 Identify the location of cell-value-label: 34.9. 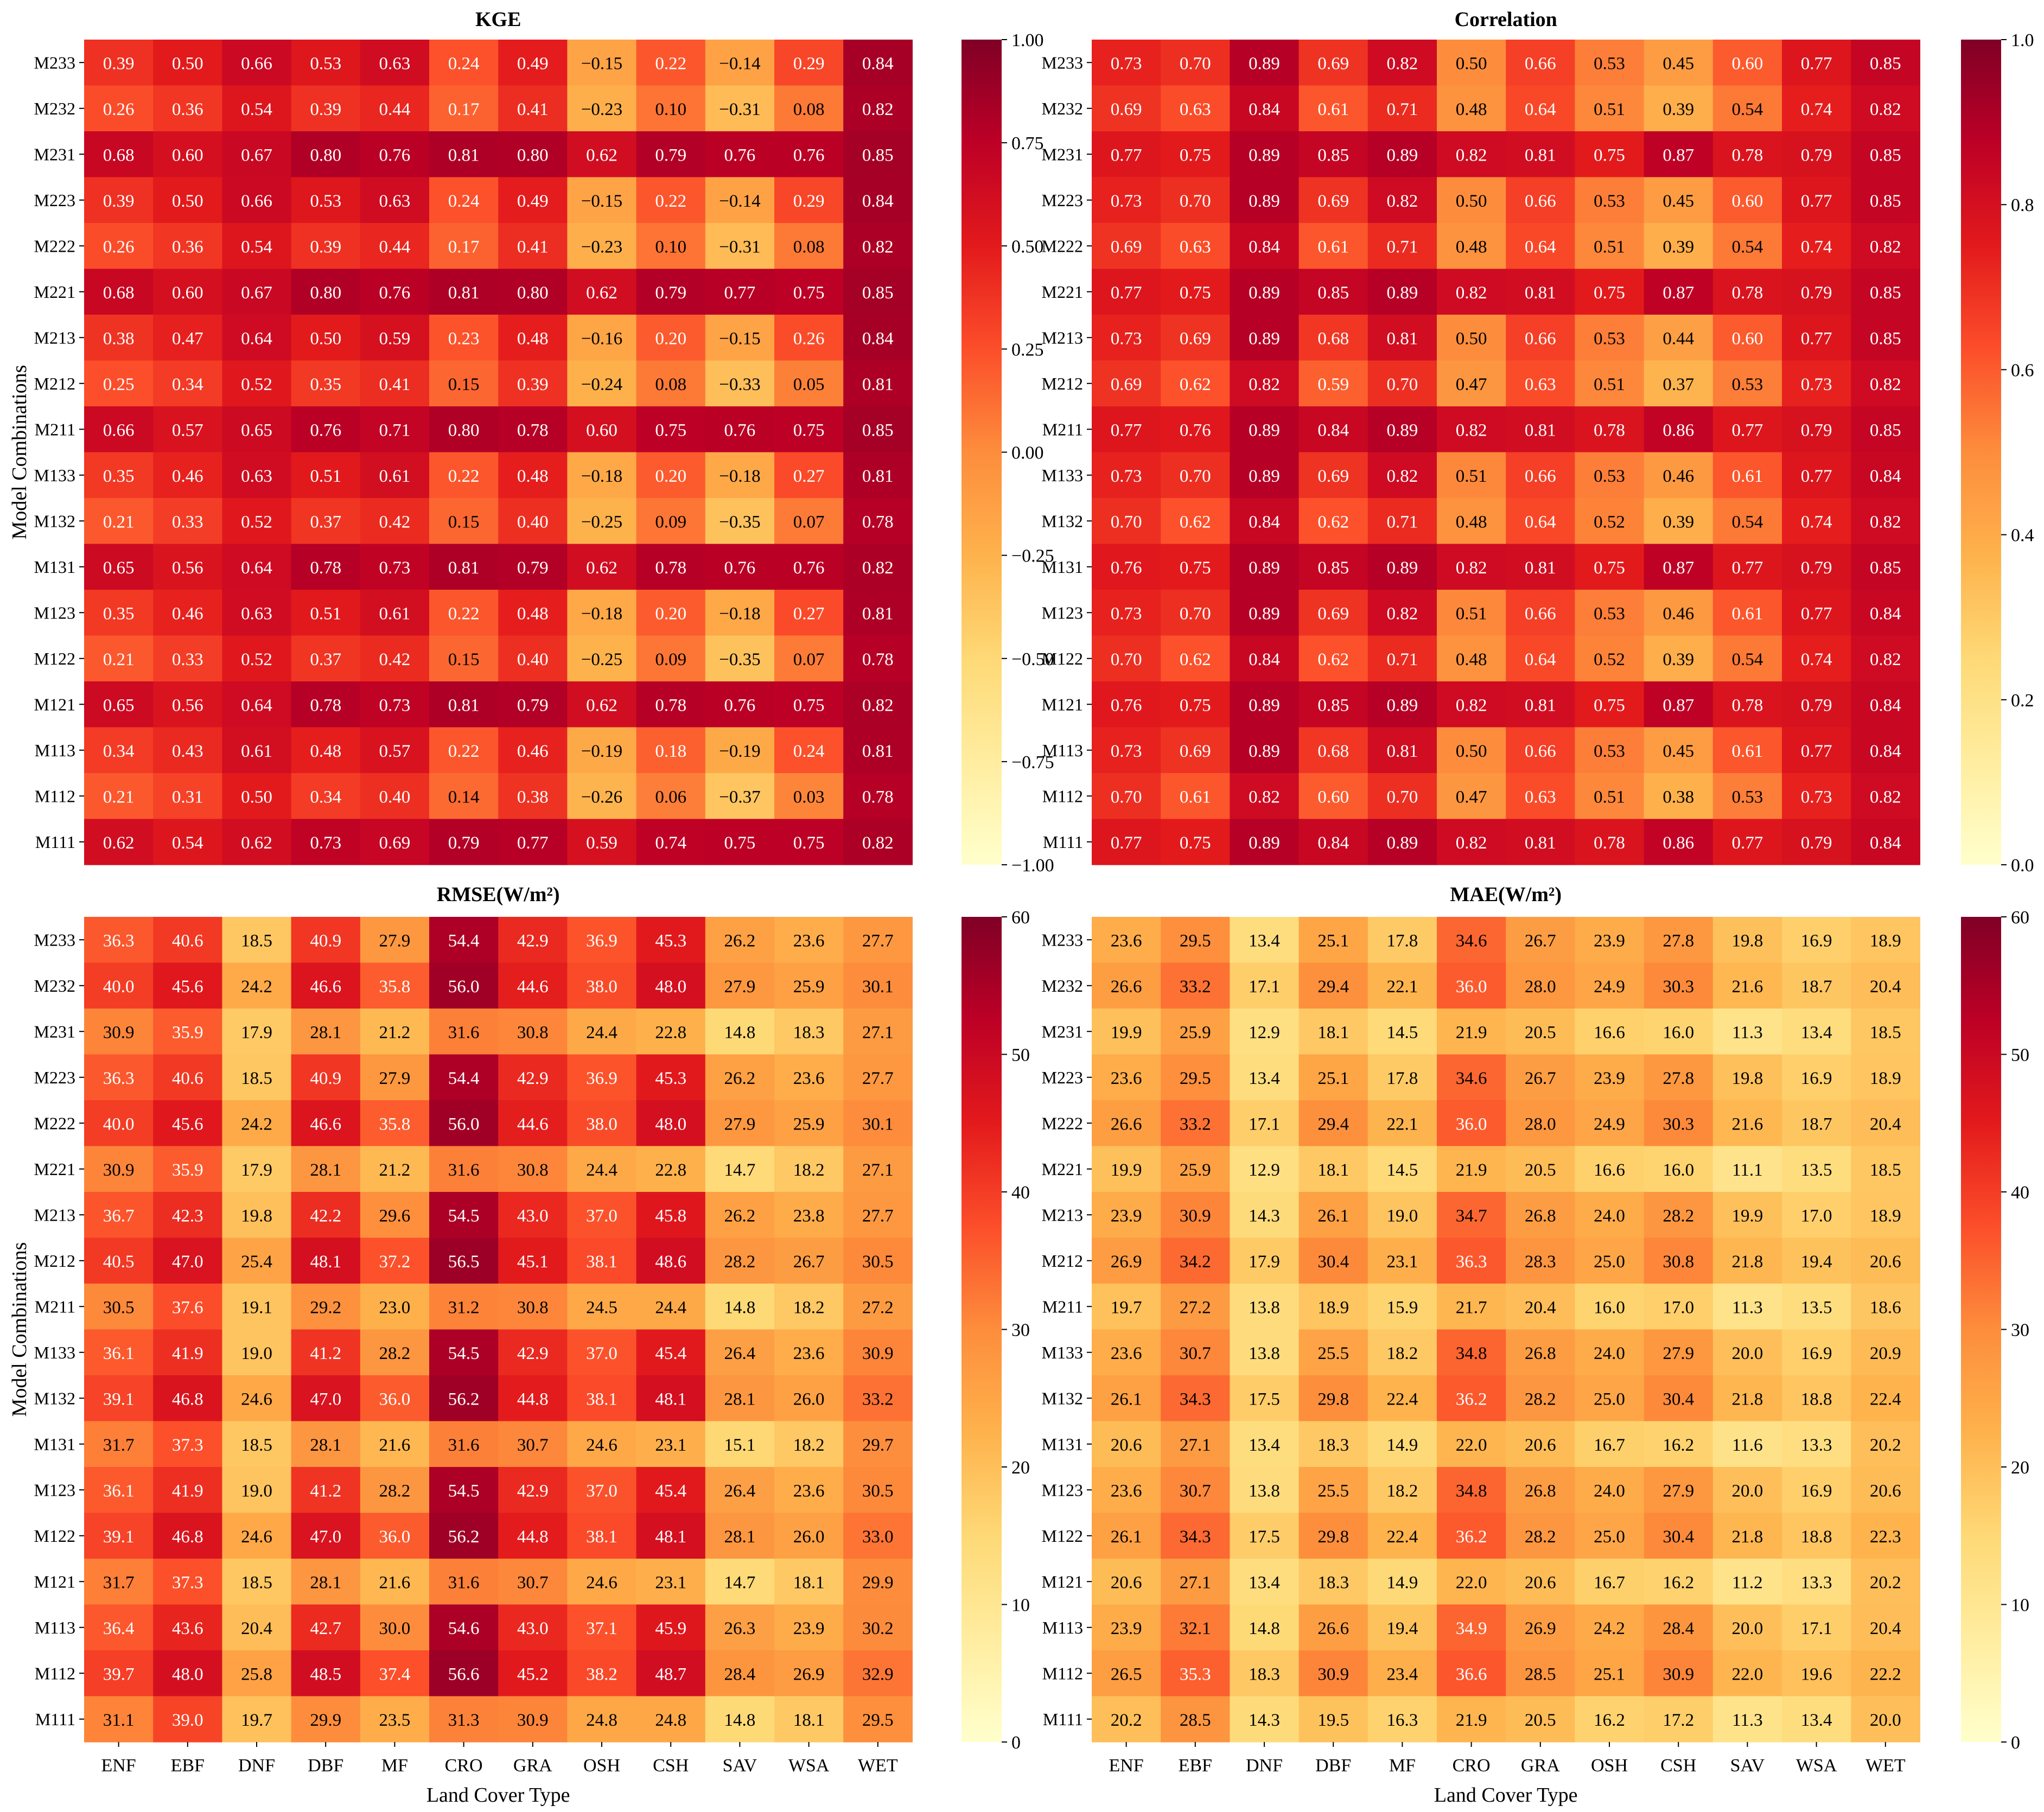
(1471, 1629).